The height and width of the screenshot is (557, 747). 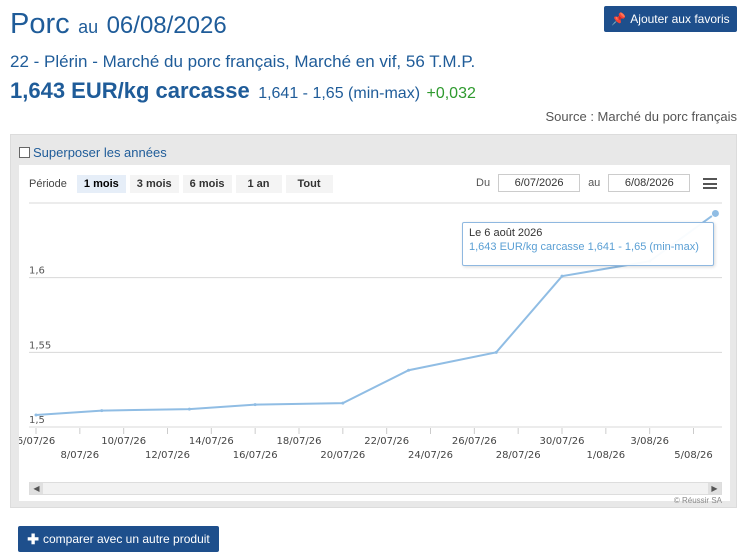 What do you see at coordinates (167, 455) in the screenshot?
I see `x-tick-label: 12/07/26` at bounding box center [167, 455].